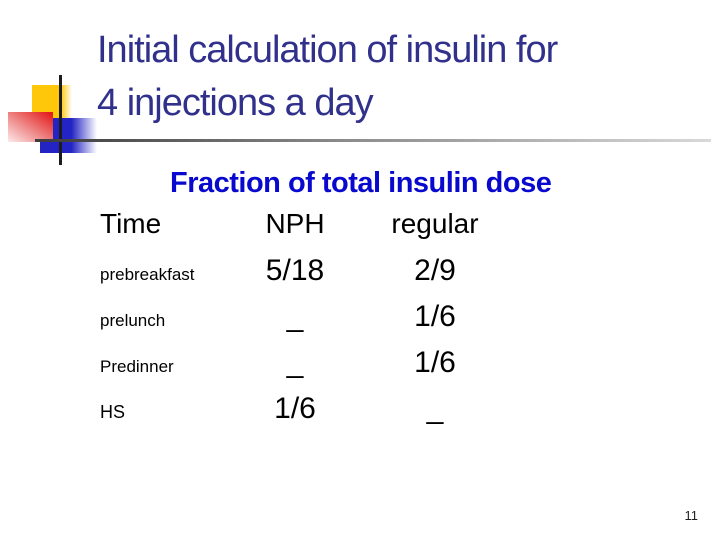 The width and height of the screenshot is (720, 540). Describe the element at coordinates (235, 103) in the screenshot. I see `slide-title-line2: 4 injections a day` at that location.